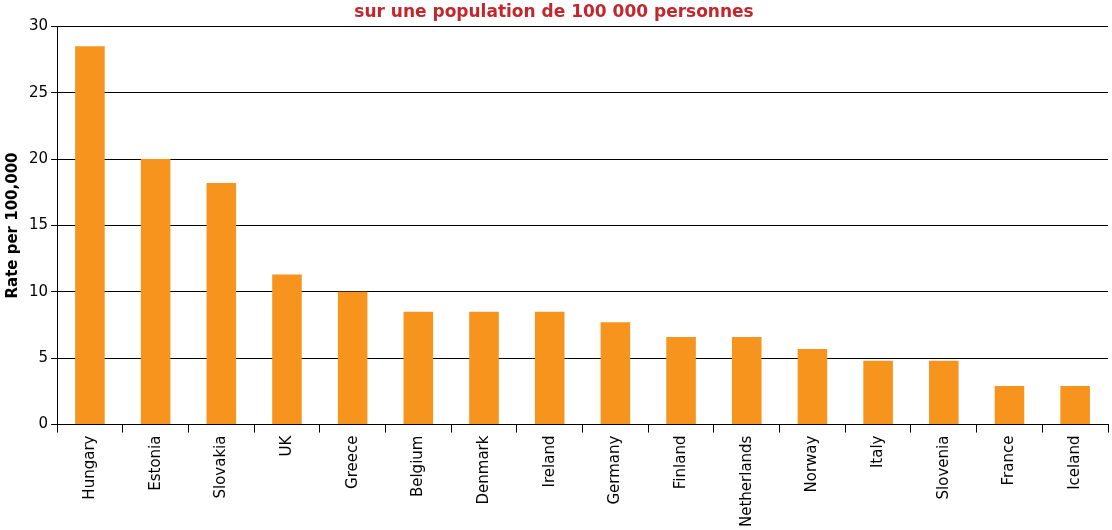  What do you see at coordinates (351, 462) in the screenshot?
I see `x-tick-label: Greece` at bounding box center [351, 462].